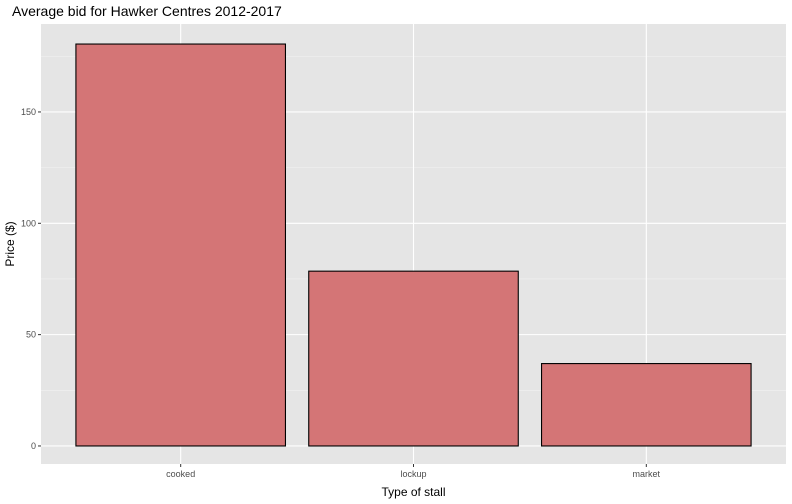 This screenshot has height=504, width=792. Describe the element at coordinates (31, 279) in the screenshot. I see `y-axis: 0 50 100 150` at that location.